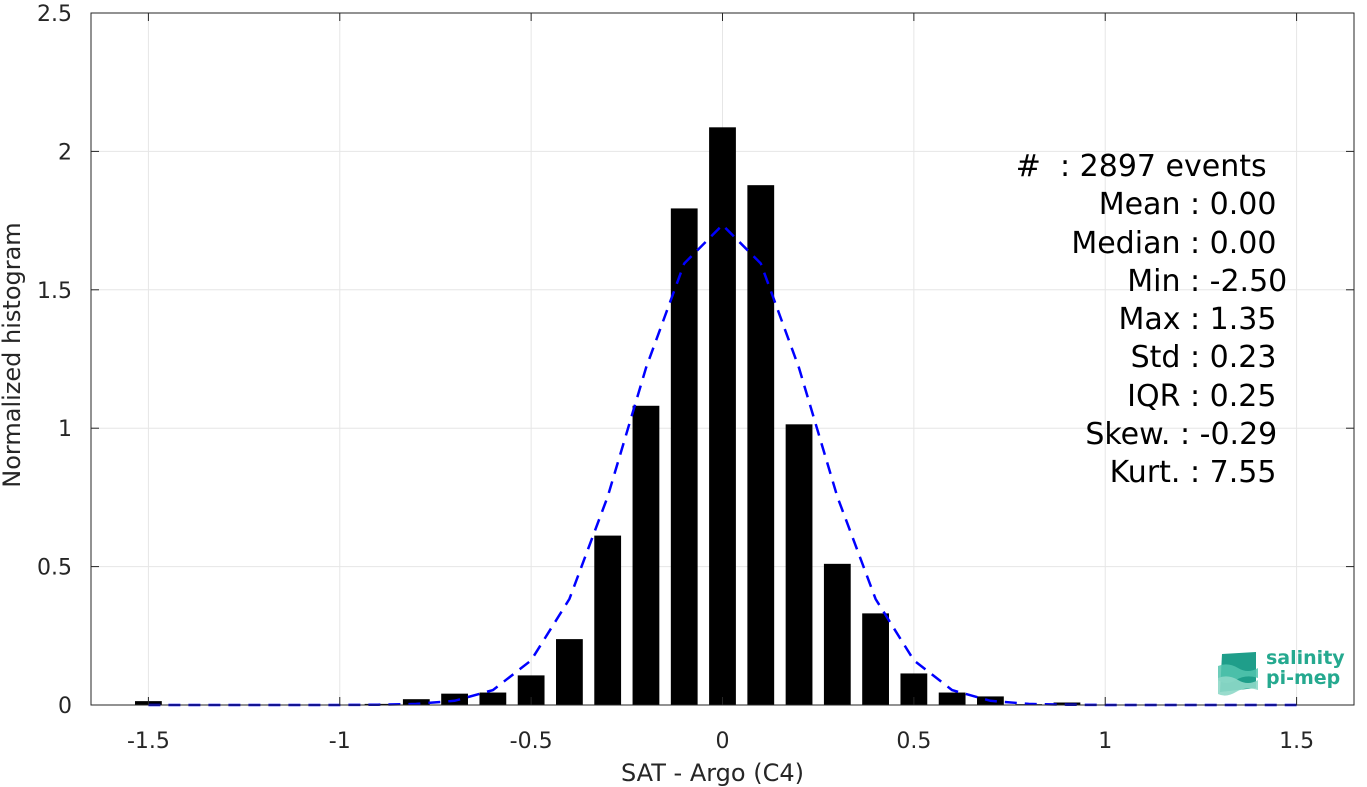 The height and width of the screenshot is (787, 1367). I want to click on stats-key: Max, so click(1154, 320).